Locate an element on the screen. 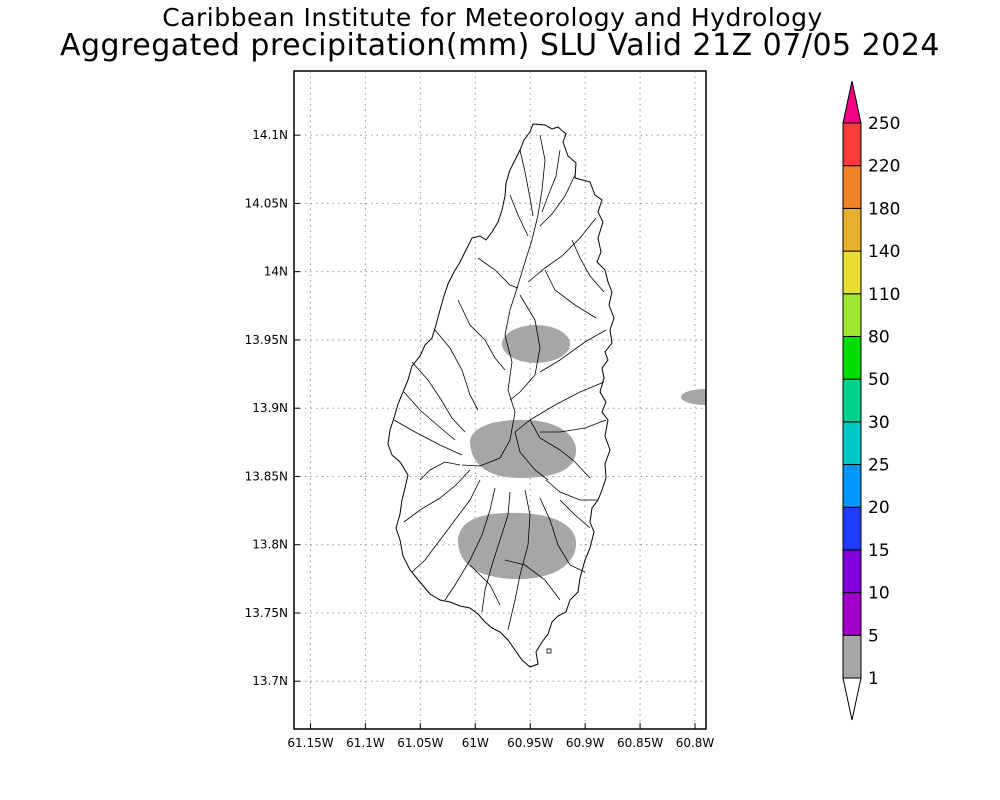  x-tick-label: 61.1W is located at coordinates (365, 743).